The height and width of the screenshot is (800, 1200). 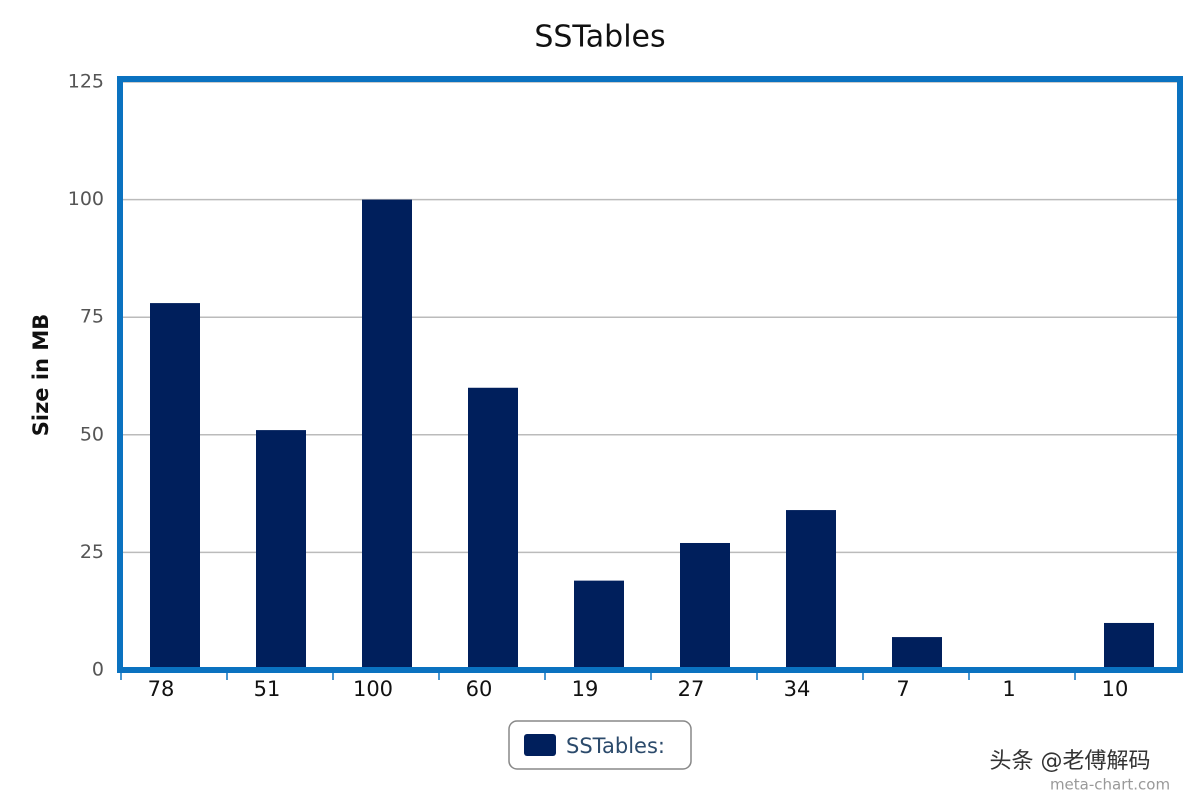 What do you see at coordinates (797, 689) in the screenshot?
I see `x-tick-label: 34` at bounding box center [797, 689].